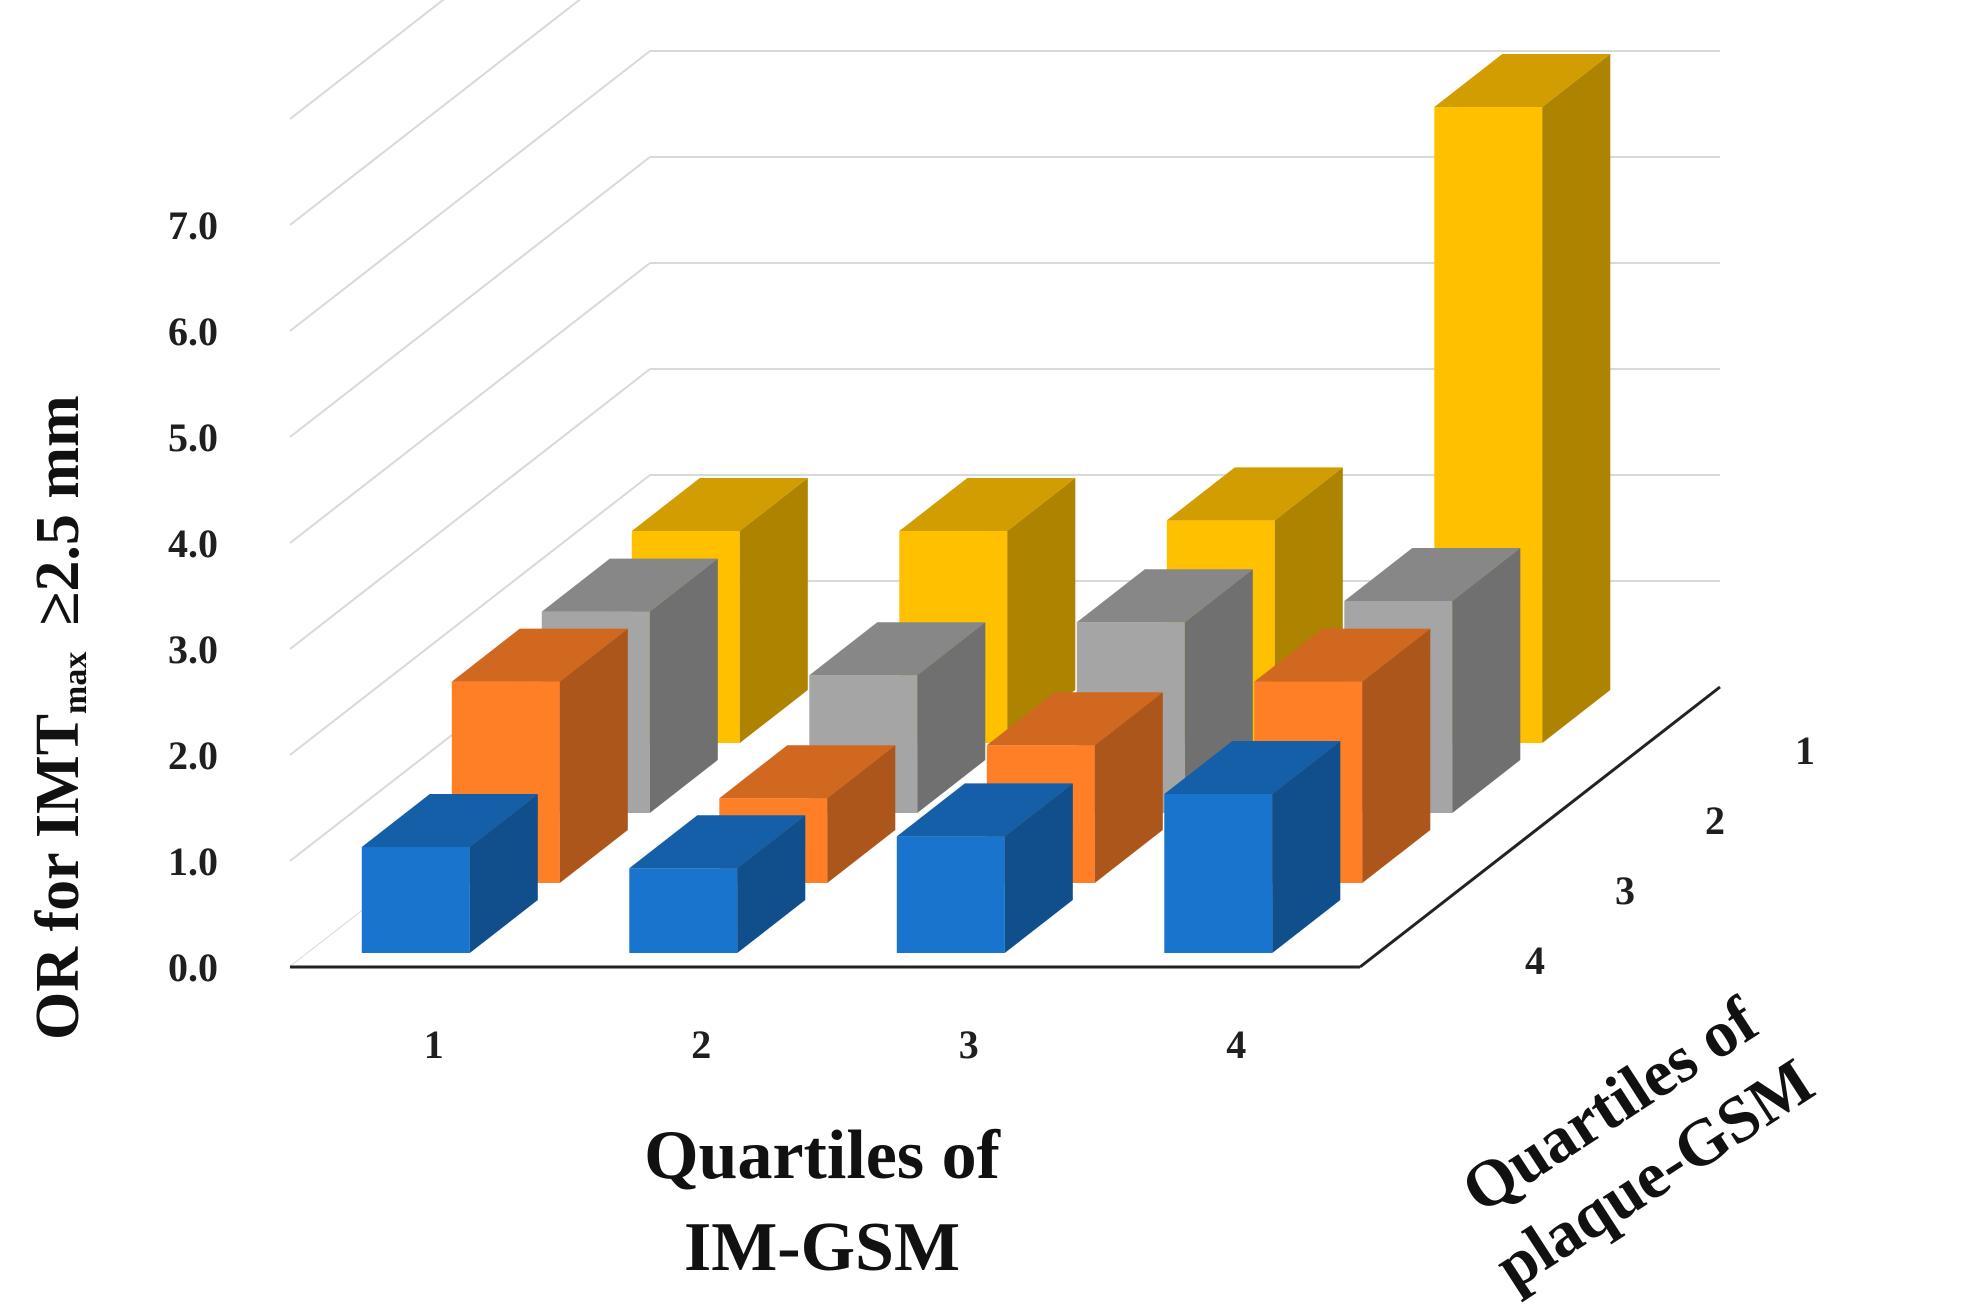 The image size is (1971, 1305). Describe the element at coordinates (1535, 960) in the screenshot. I see `depth-tick-label: 4` at that location.